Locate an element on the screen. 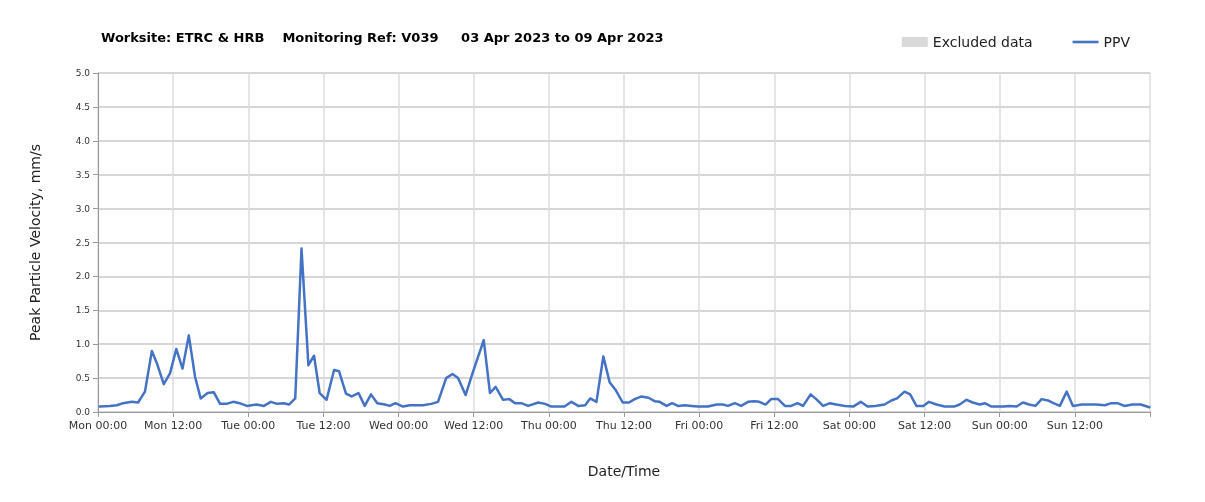  y-tick-label: 1.0 is located at coordinates (83, 344).